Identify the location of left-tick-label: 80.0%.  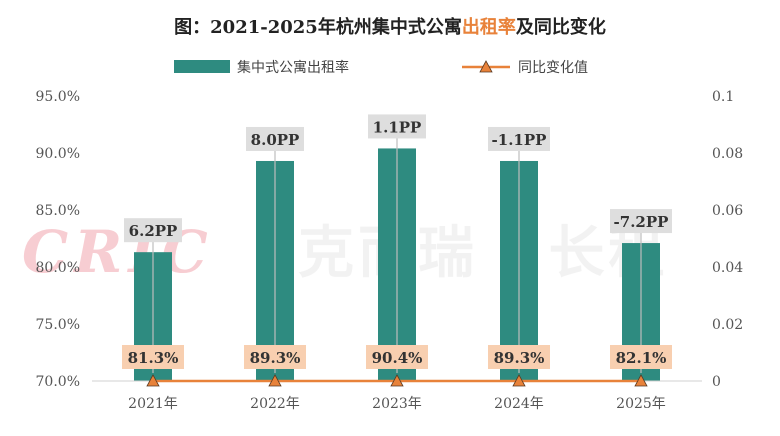
(58, 268).